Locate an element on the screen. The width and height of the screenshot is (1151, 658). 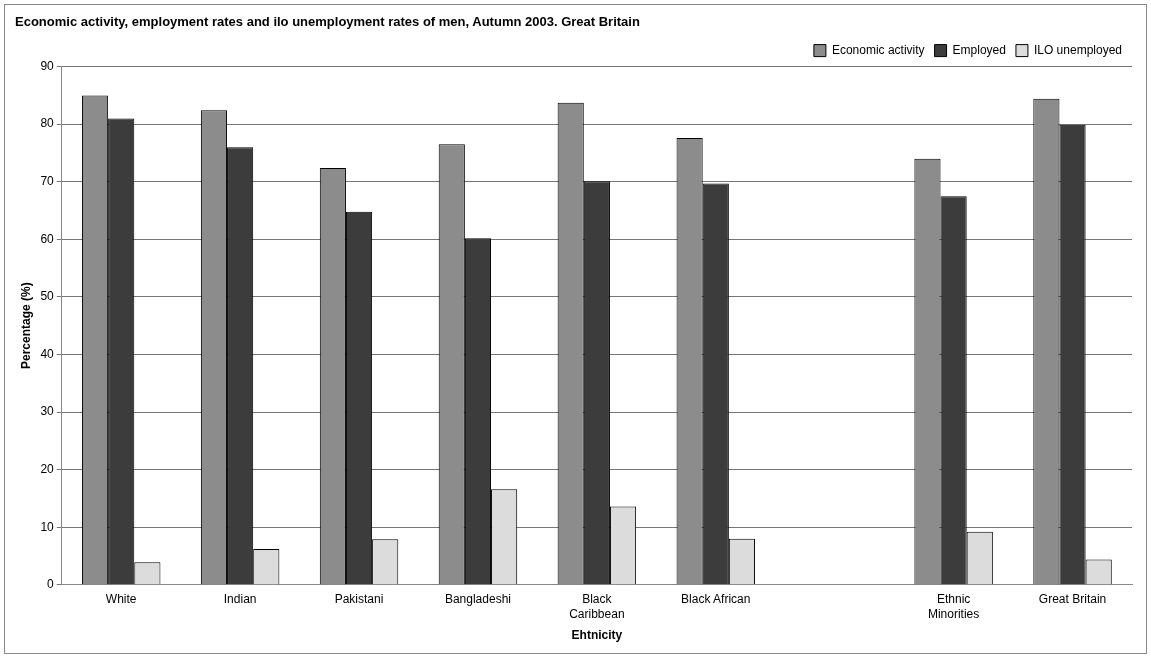
x-tick-label: Black Caribbean is located at coordinates (597, 606).